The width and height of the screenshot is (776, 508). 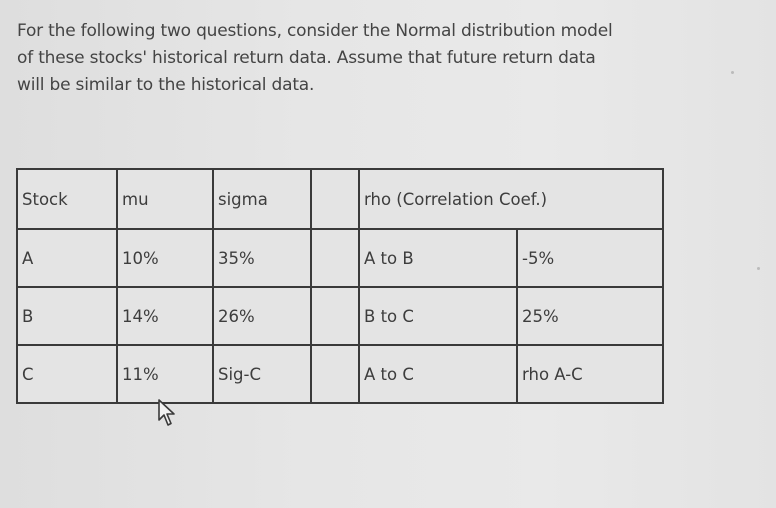 What do you see at coordinates (262, 199) in the screenshot?
I see `header-sigma: sigma` at bounding box center [262, 199].